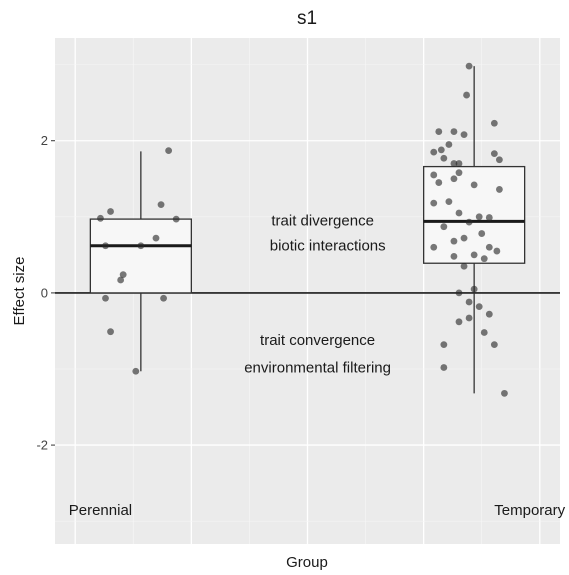 The height and width of the screenshot is (575, 569). Describe the element at coordinates (100, 510) in the screenshot. I see `group-label: Perennial` at that location.